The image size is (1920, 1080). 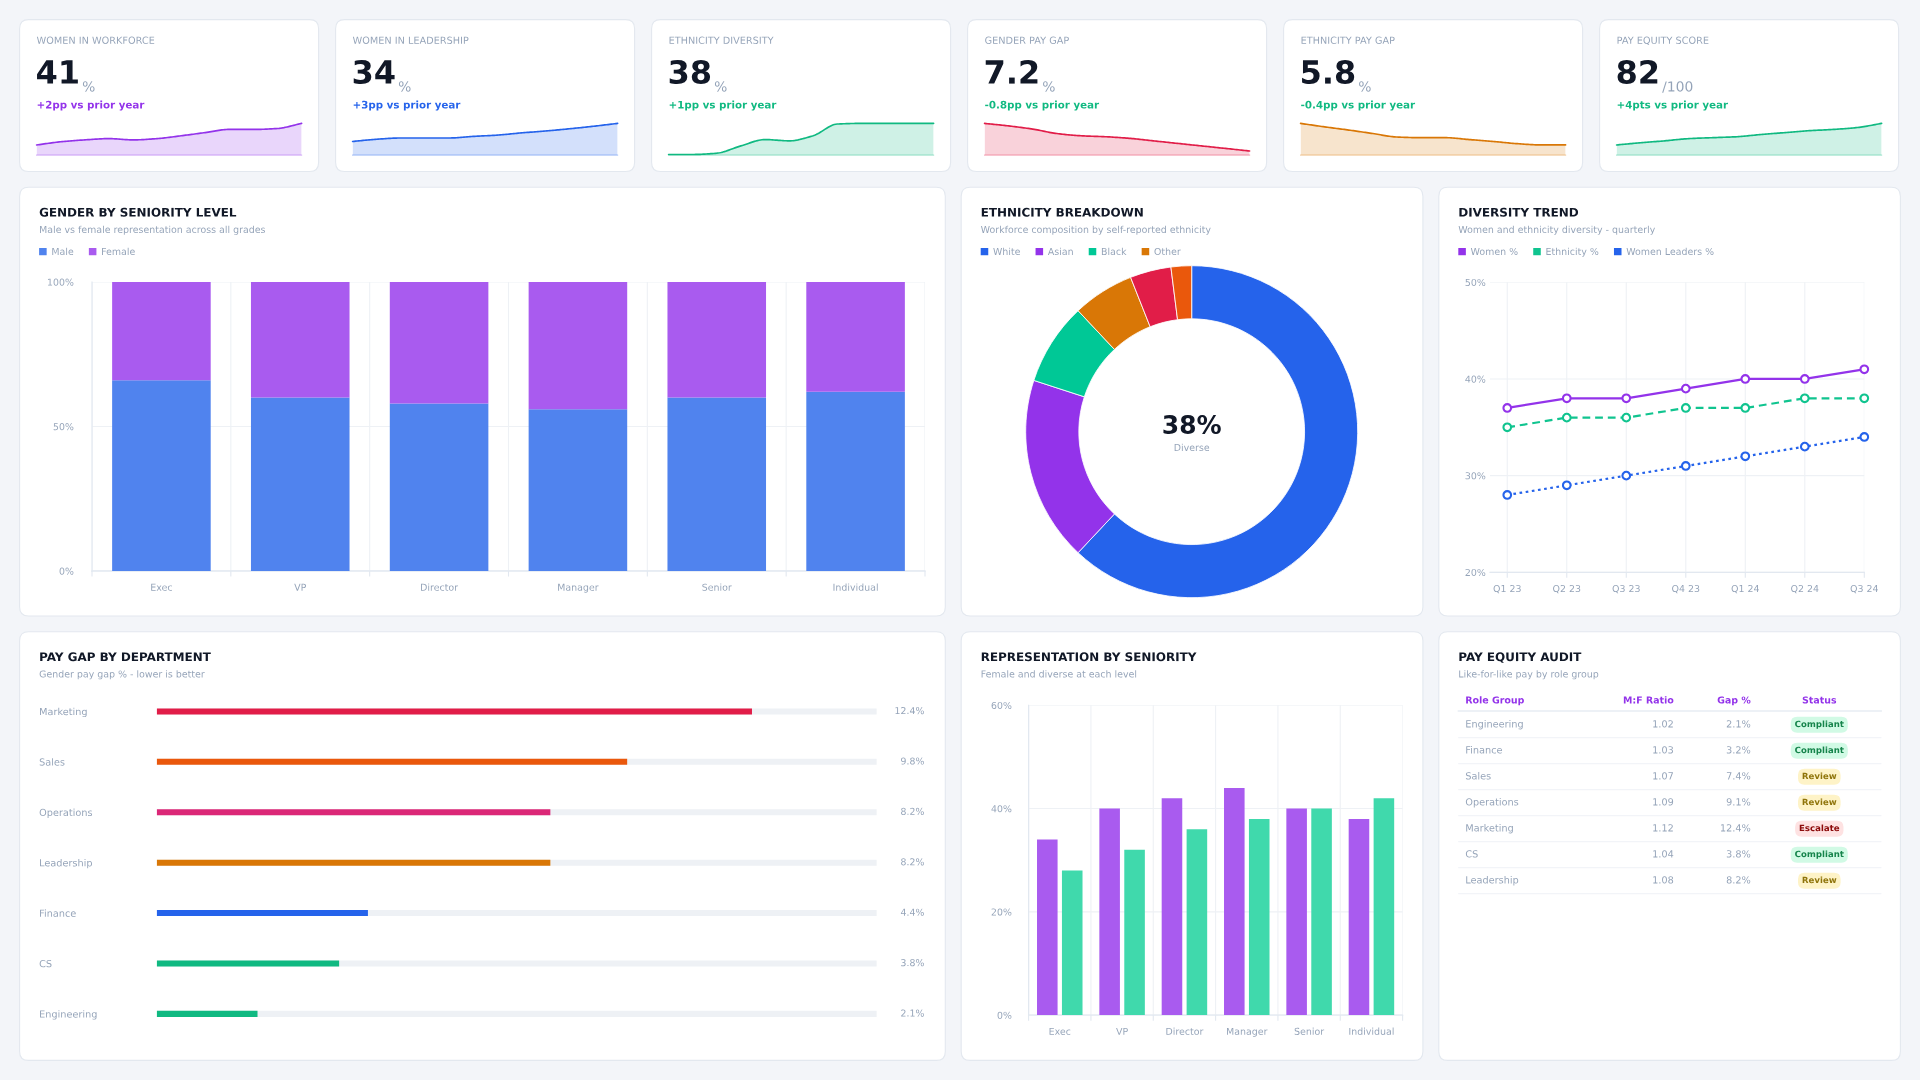 I want to click on y-tick-label: 30%, so click(x=1475, y=476).